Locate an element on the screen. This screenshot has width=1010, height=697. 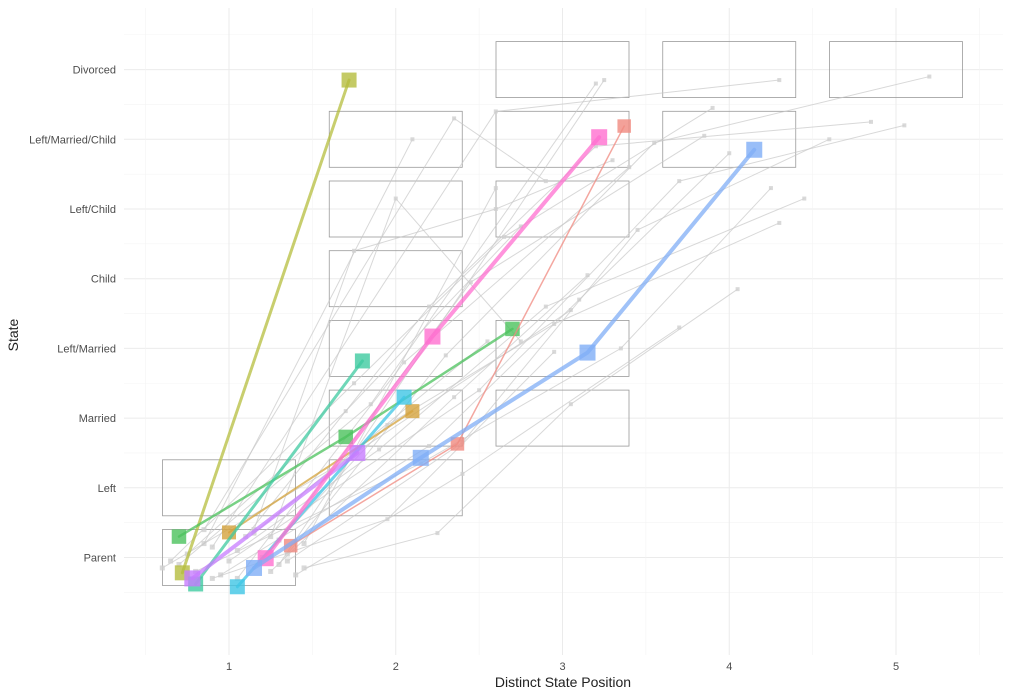
x-tick-label: 3 is located at coordinates (562, 667).